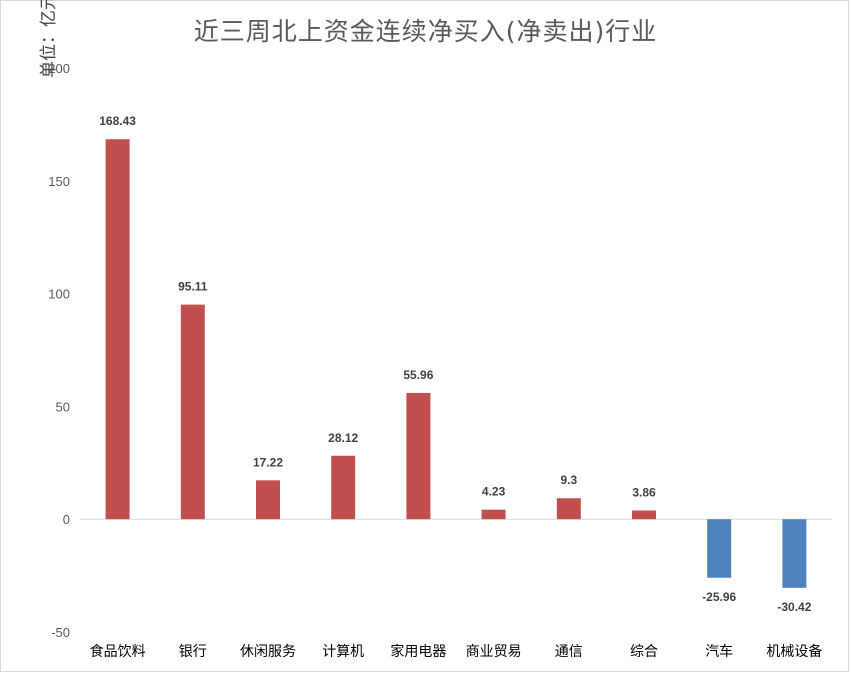 The height and width of the screenshot is (674, 851). I want to click on category-label: 商业贸易, so click(494, 652).